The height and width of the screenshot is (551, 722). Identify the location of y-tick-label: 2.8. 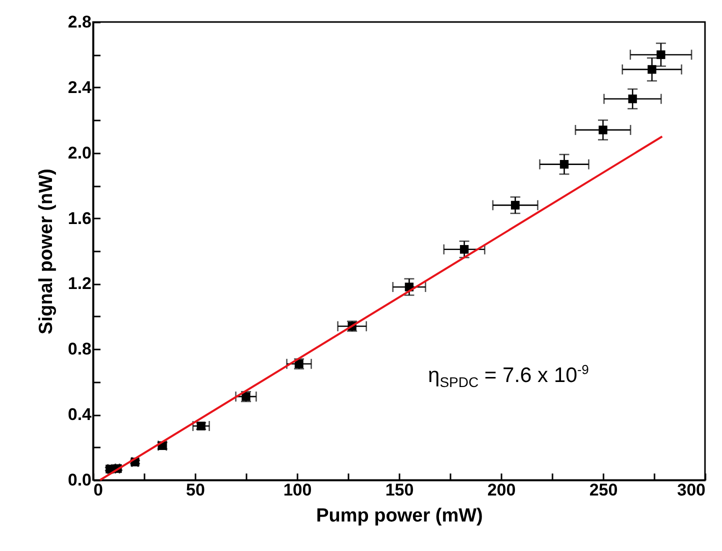
(80, 22).